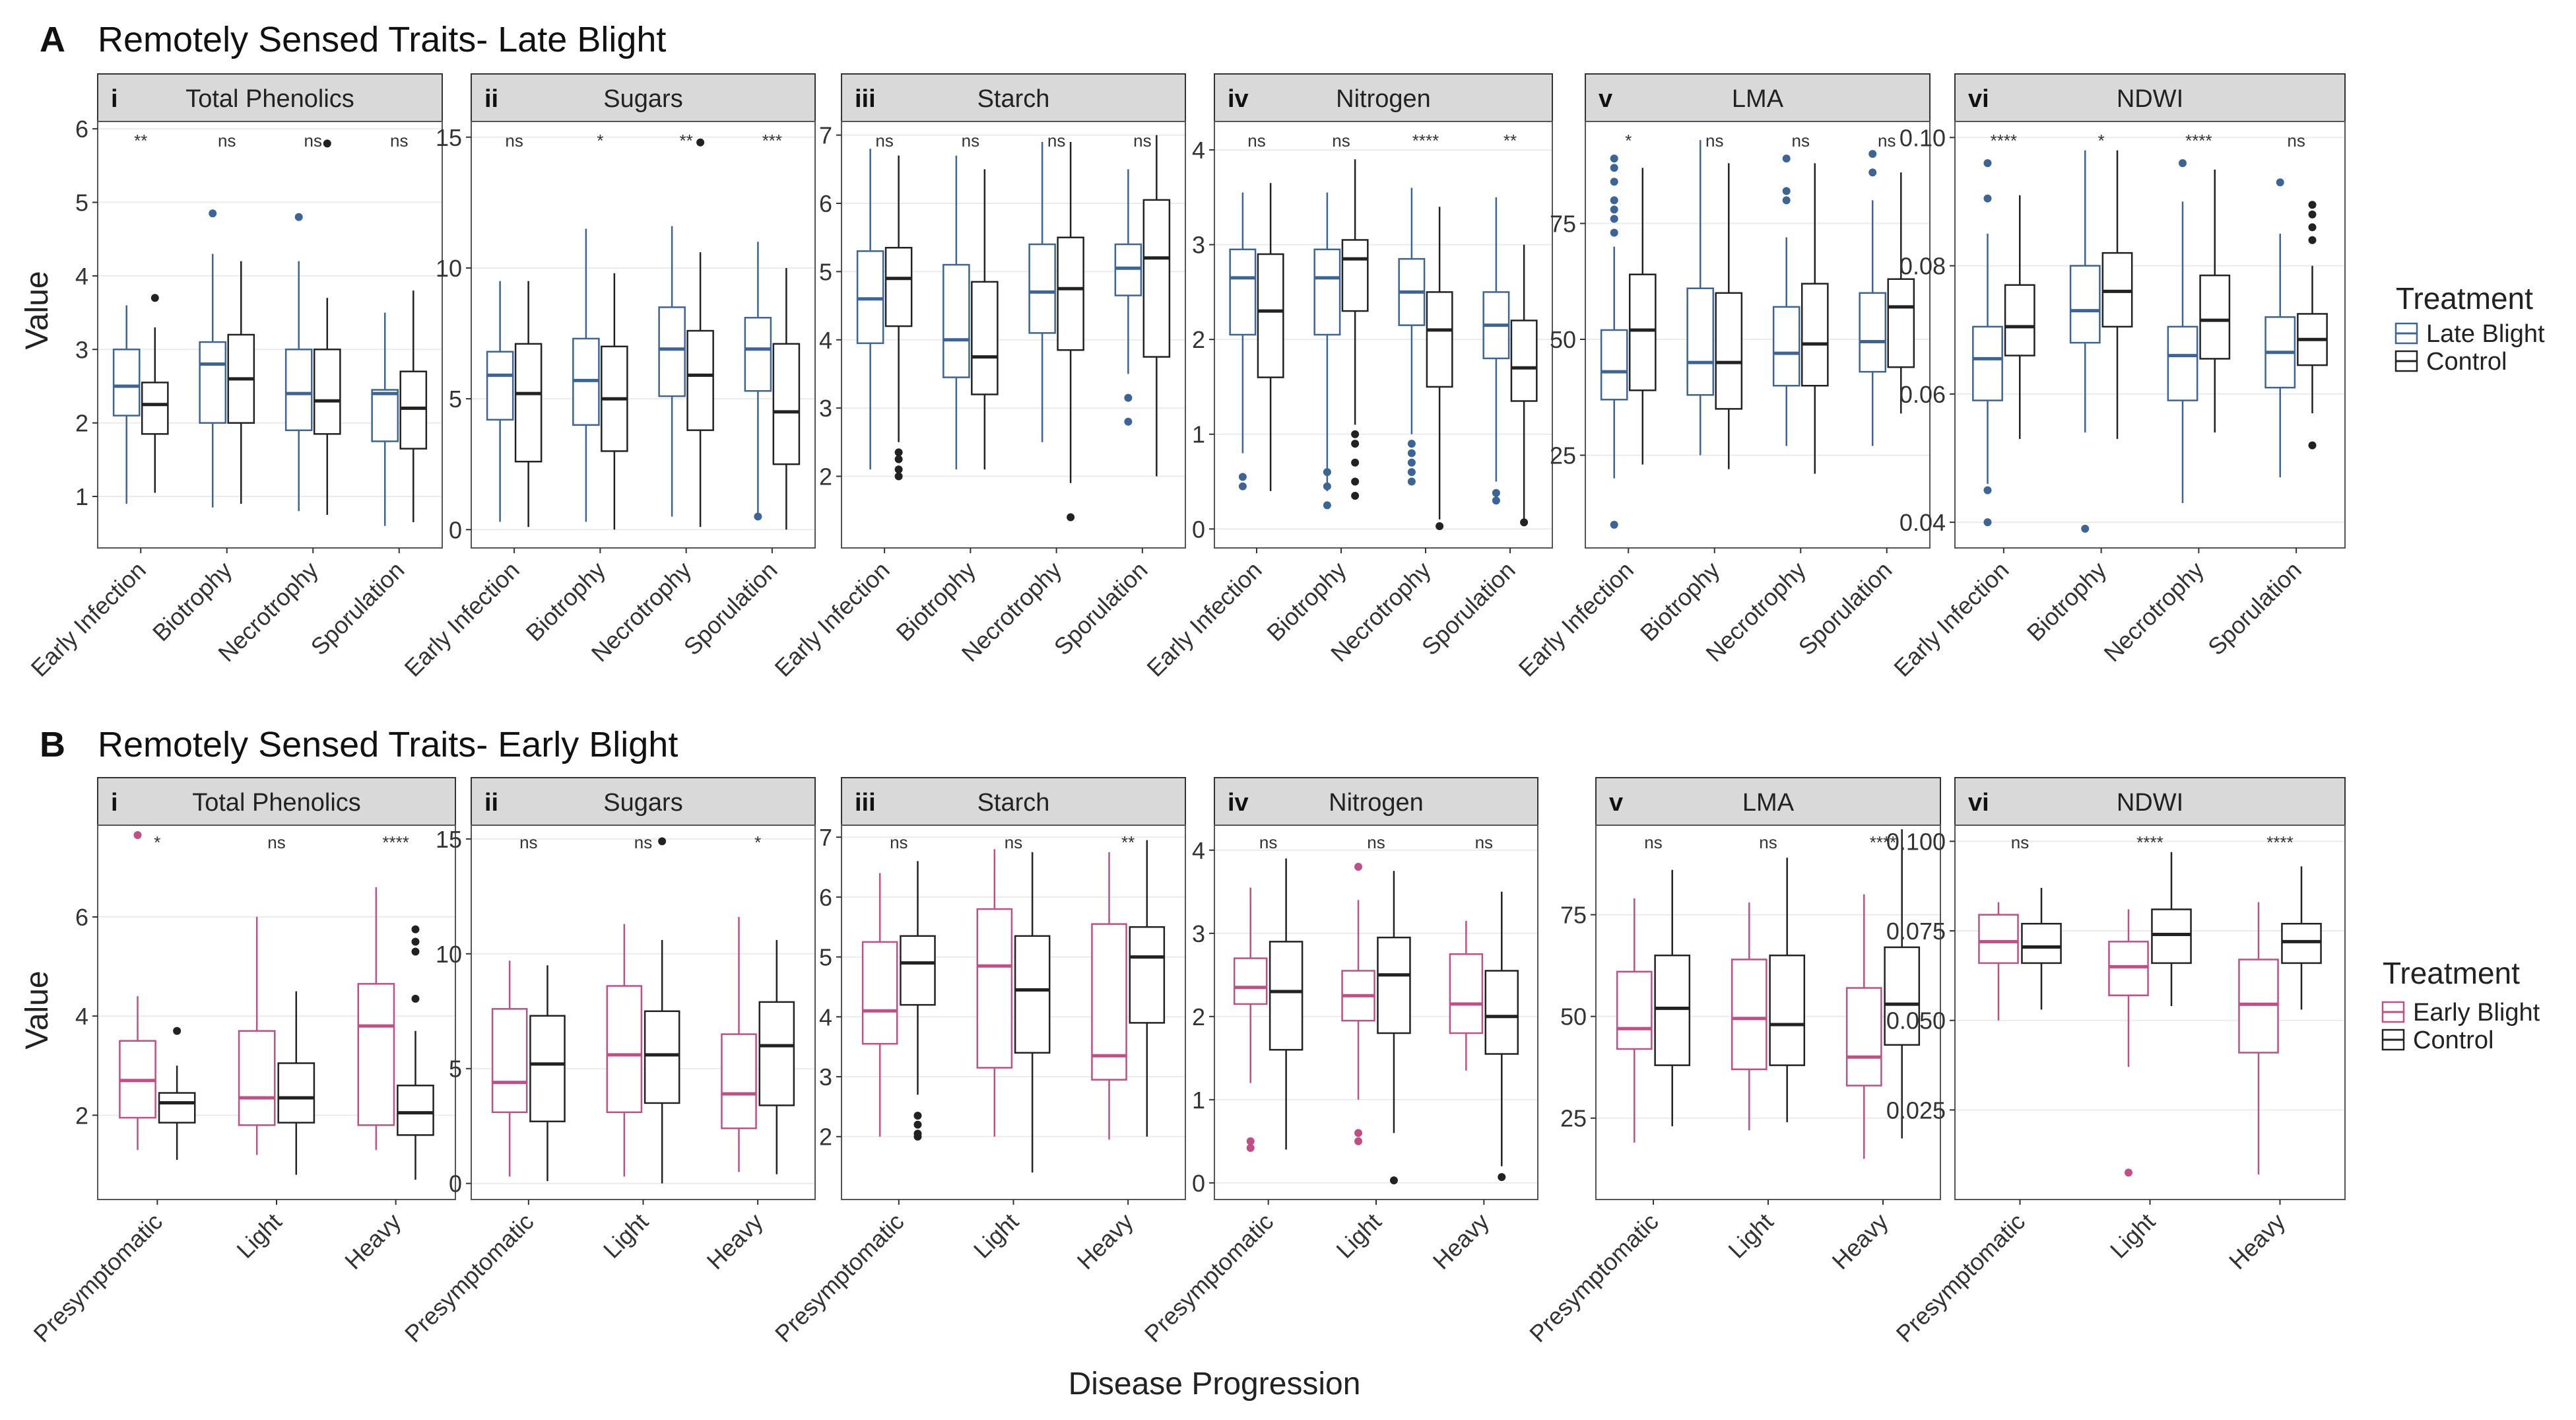 The image size is (2576, 1420). What do you see at coordinates (461, 619) in the screenshot?
I see `x-tick-label: Early Infection` at bounding box center [461, 619].